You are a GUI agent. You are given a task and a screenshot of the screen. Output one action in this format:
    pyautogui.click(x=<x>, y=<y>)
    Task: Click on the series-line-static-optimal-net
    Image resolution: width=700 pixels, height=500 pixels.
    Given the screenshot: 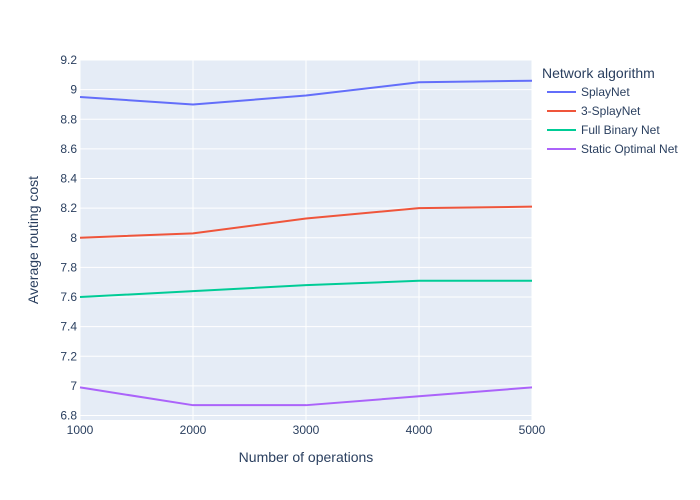 What is the action you would take?
    pyautogui.click(x=306, y=396)
    